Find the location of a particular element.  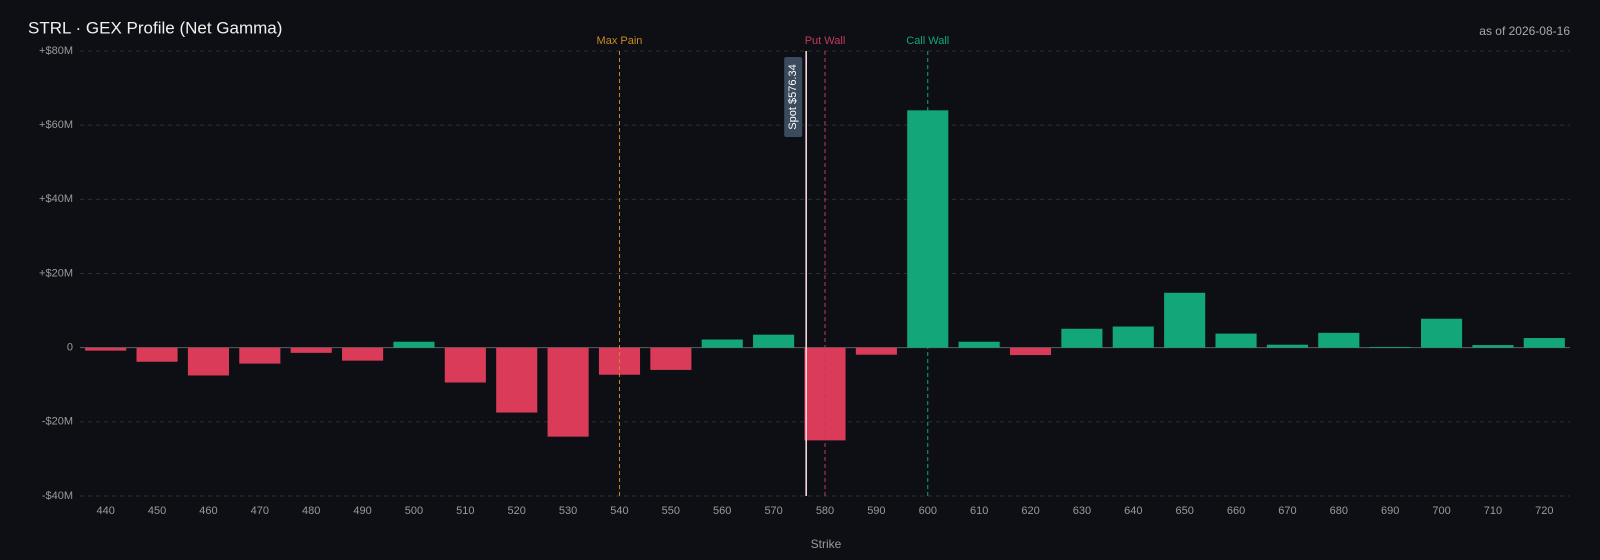

y-tick-label: +$40M is located at coordinates (56, 199).